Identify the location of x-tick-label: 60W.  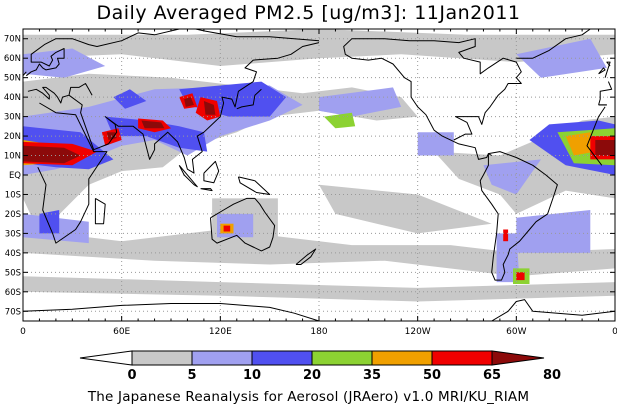
(516, 332).